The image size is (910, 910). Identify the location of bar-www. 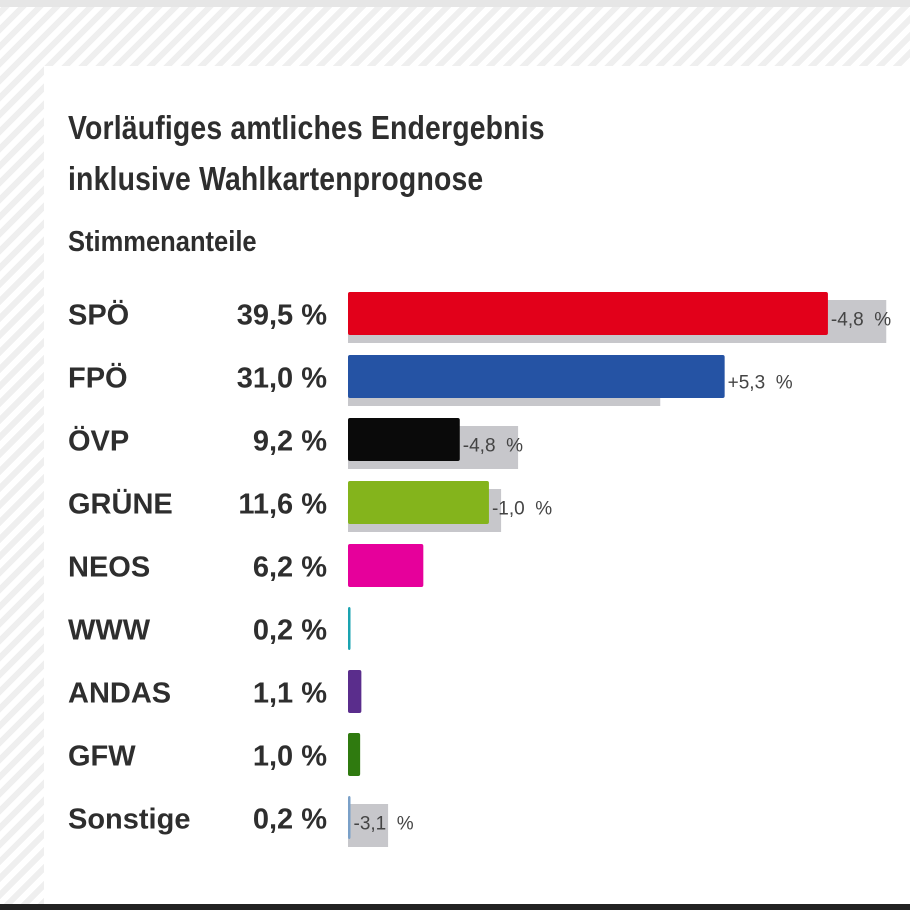
(349, 628).